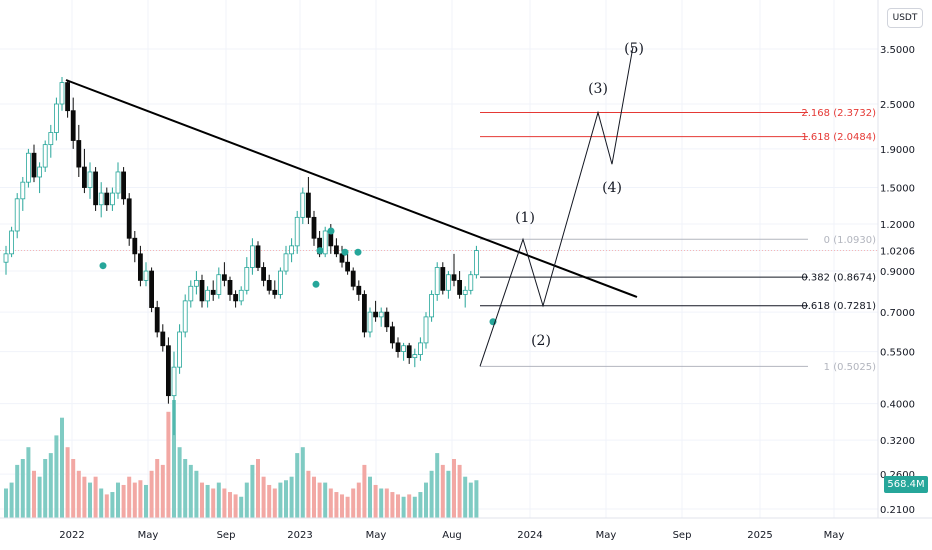  I want to click on price-tick-label: 1.0206, so click(897, 251).